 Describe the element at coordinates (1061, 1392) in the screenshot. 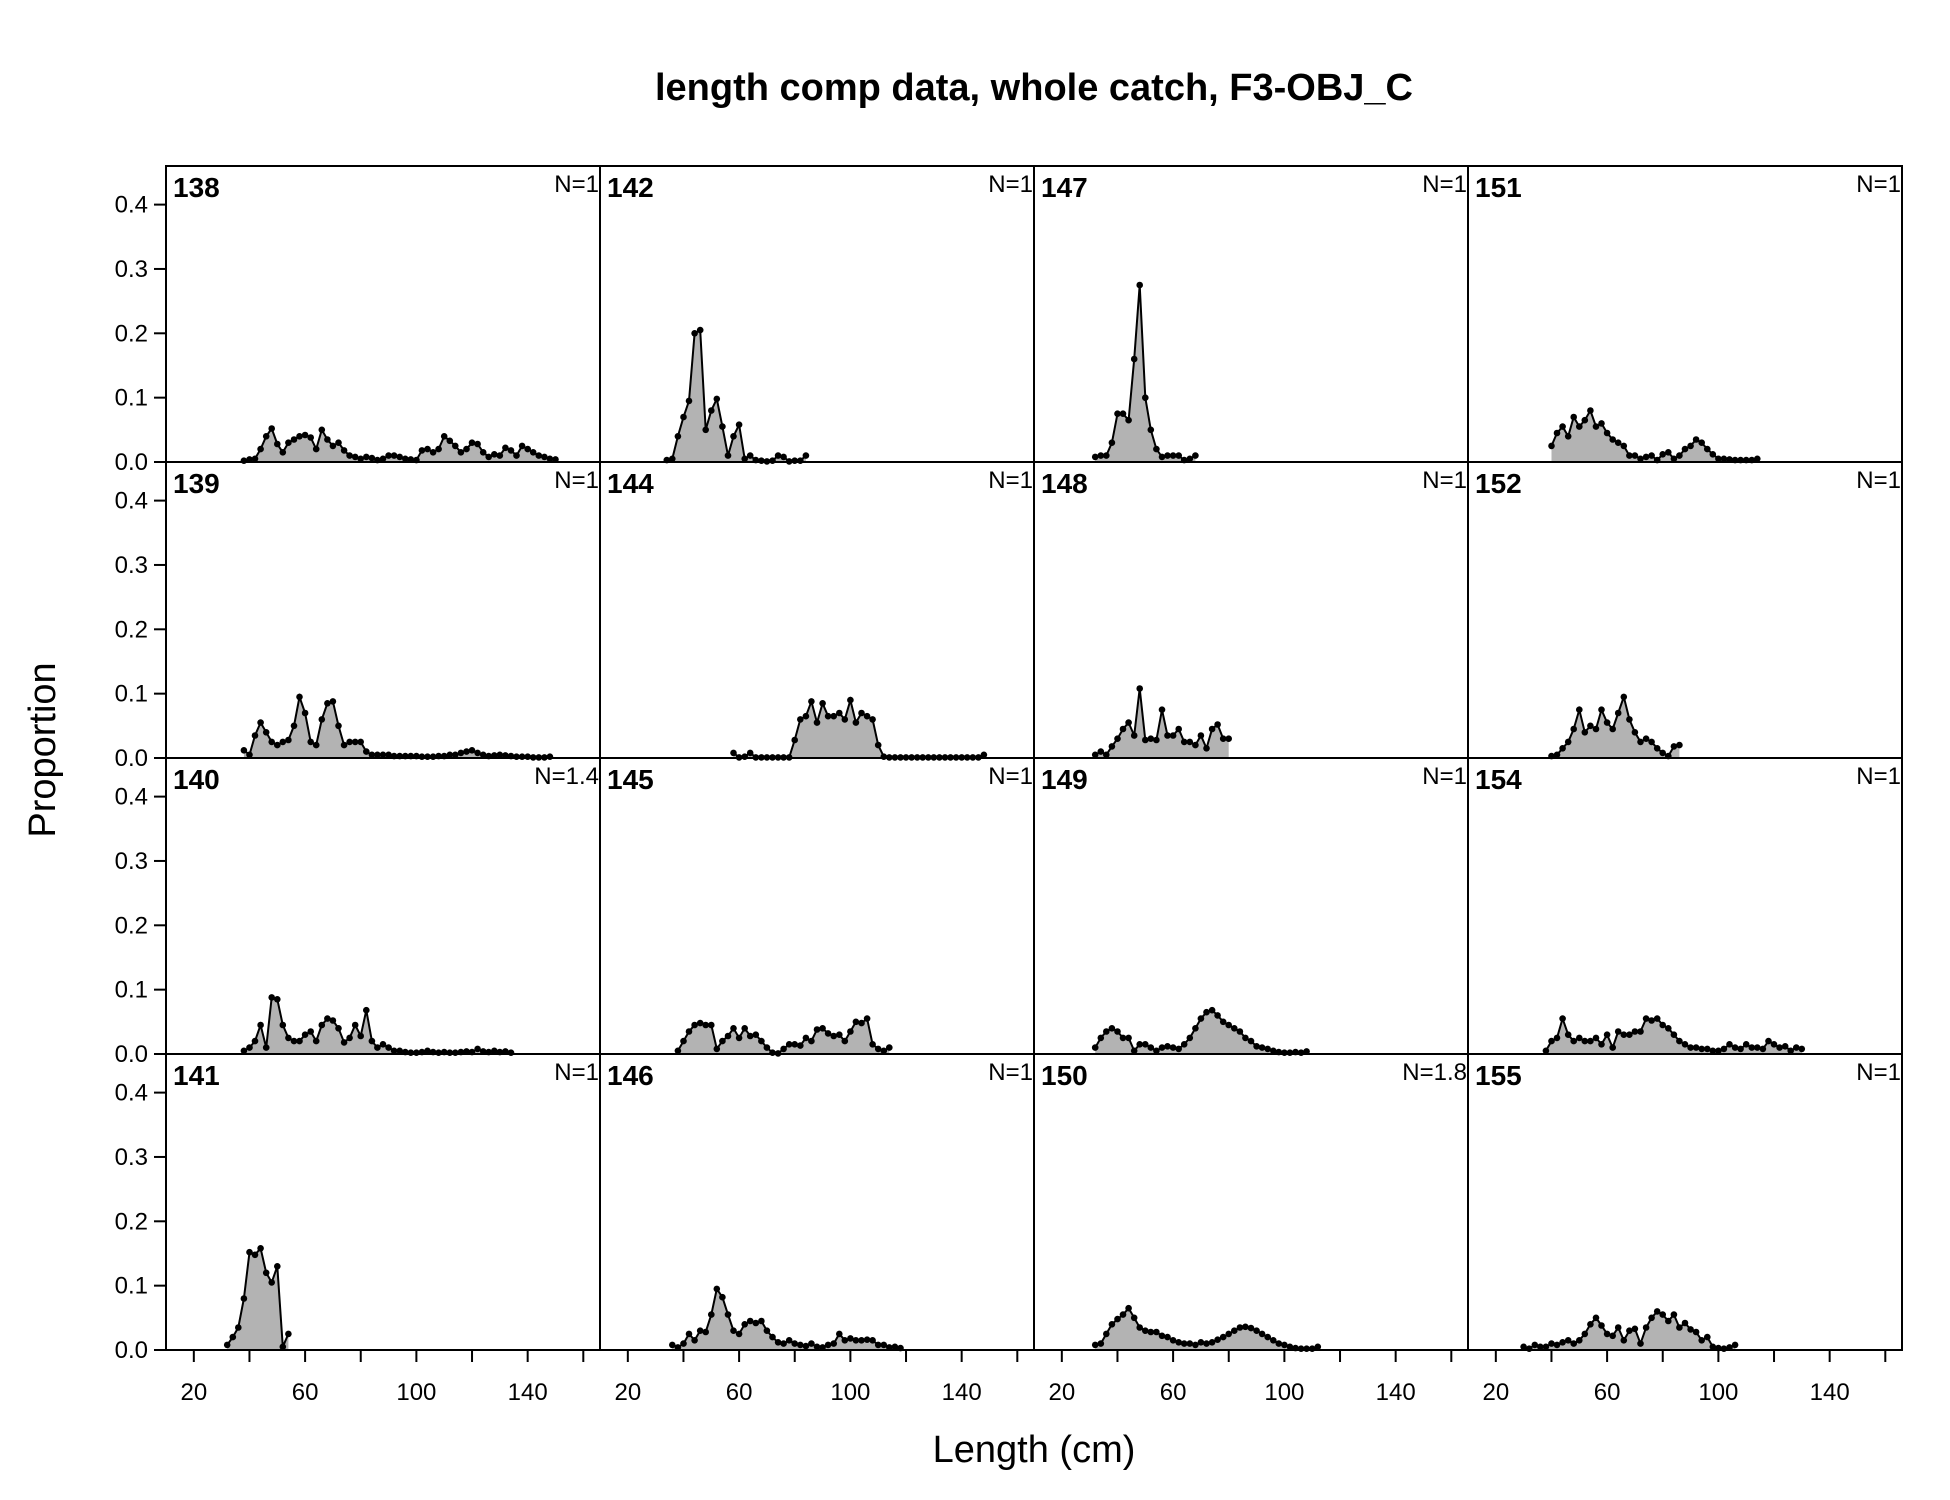

I see `x-tick-label: 20` at that location.